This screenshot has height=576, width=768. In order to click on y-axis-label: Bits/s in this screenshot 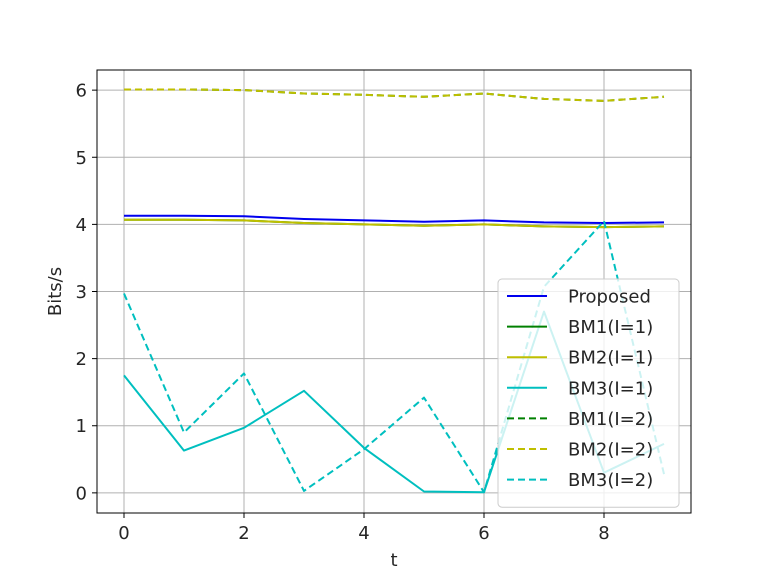, I will do `click(55, 291)`.